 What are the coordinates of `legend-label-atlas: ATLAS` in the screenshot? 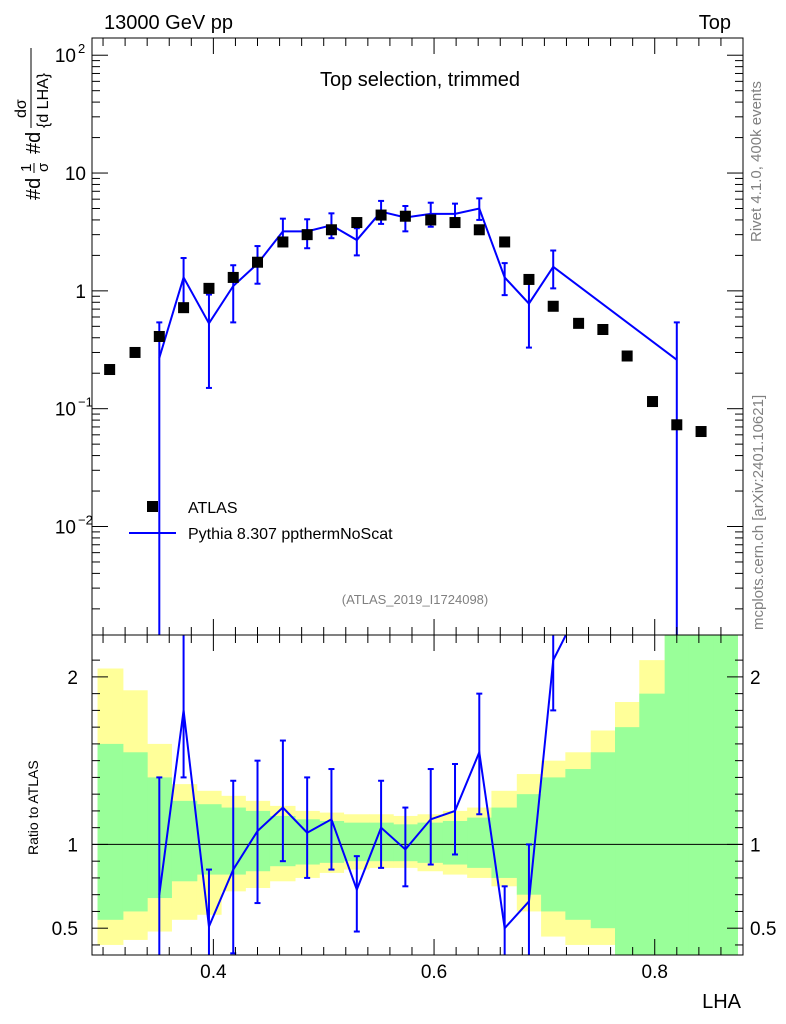 It's located at (213, 508).